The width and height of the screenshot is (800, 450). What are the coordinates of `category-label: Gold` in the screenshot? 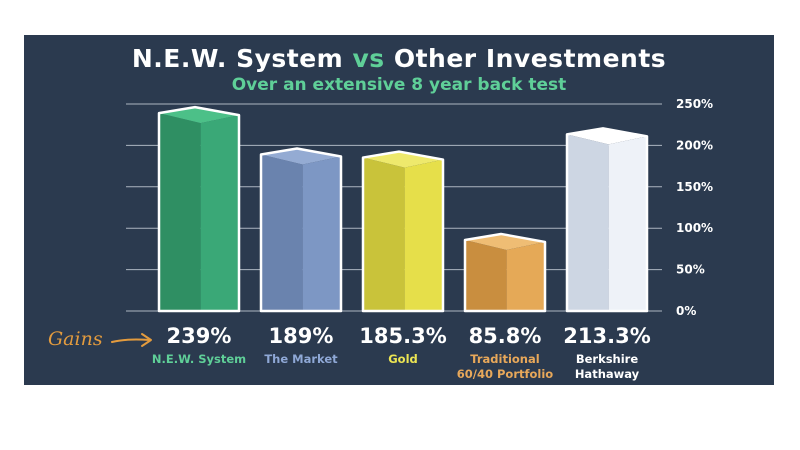 It's located at (403, 359).